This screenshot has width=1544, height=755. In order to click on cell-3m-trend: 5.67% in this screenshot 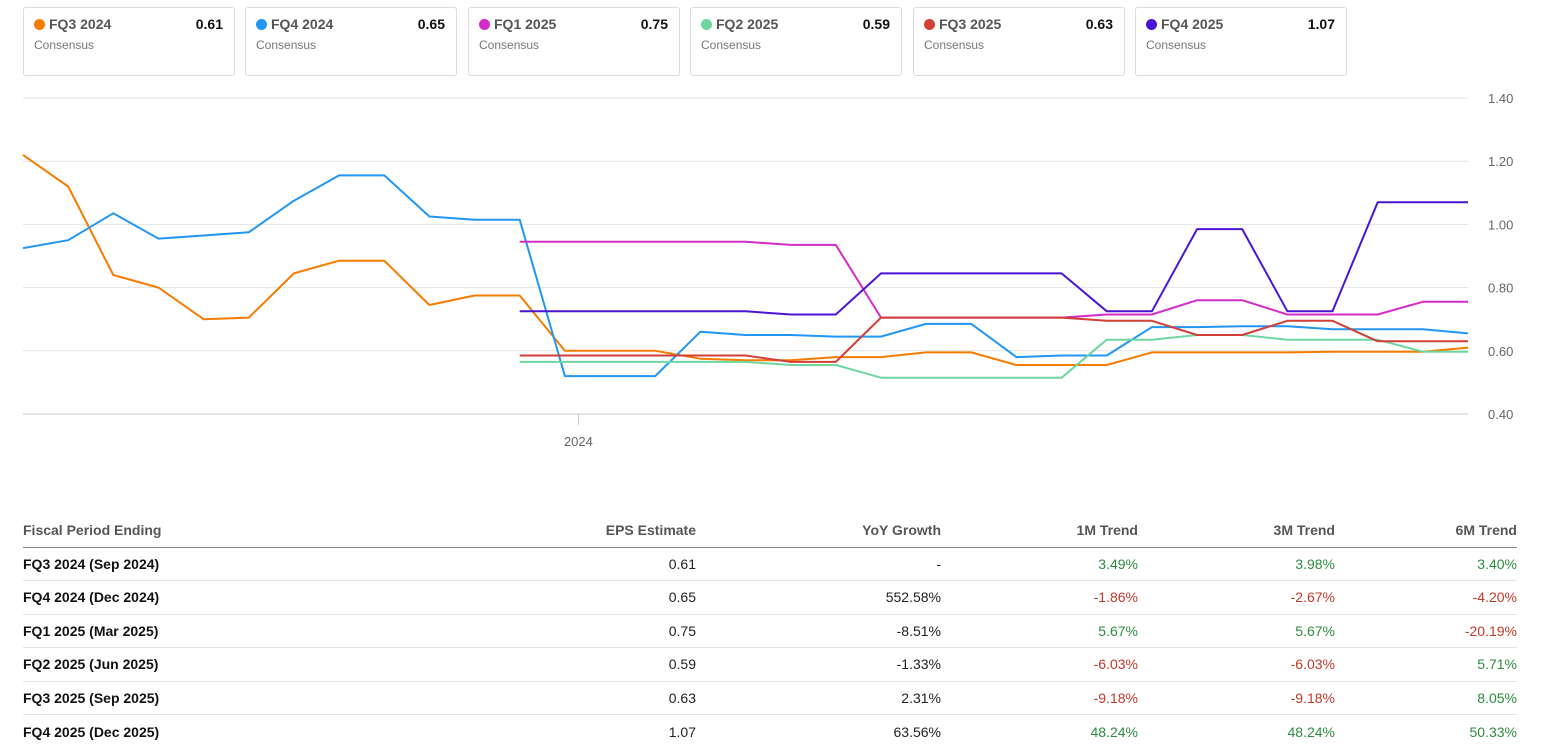, I will do `click(1236, 631)`.